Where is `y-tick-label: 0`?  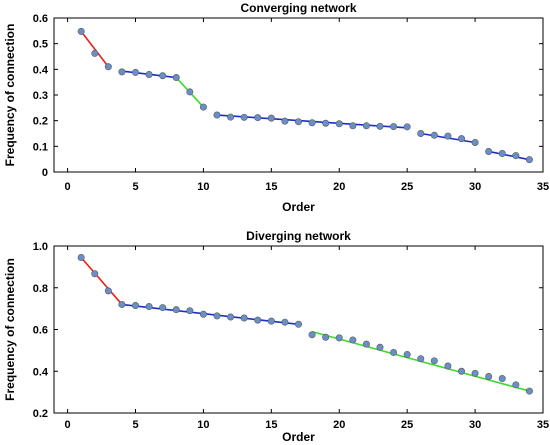
y-tick-label: 0 is located at coordinates (45, 173).